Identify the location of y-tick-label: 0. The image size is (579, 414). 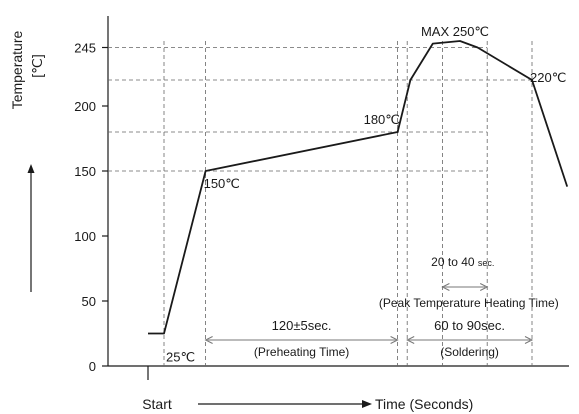
(92, 366).